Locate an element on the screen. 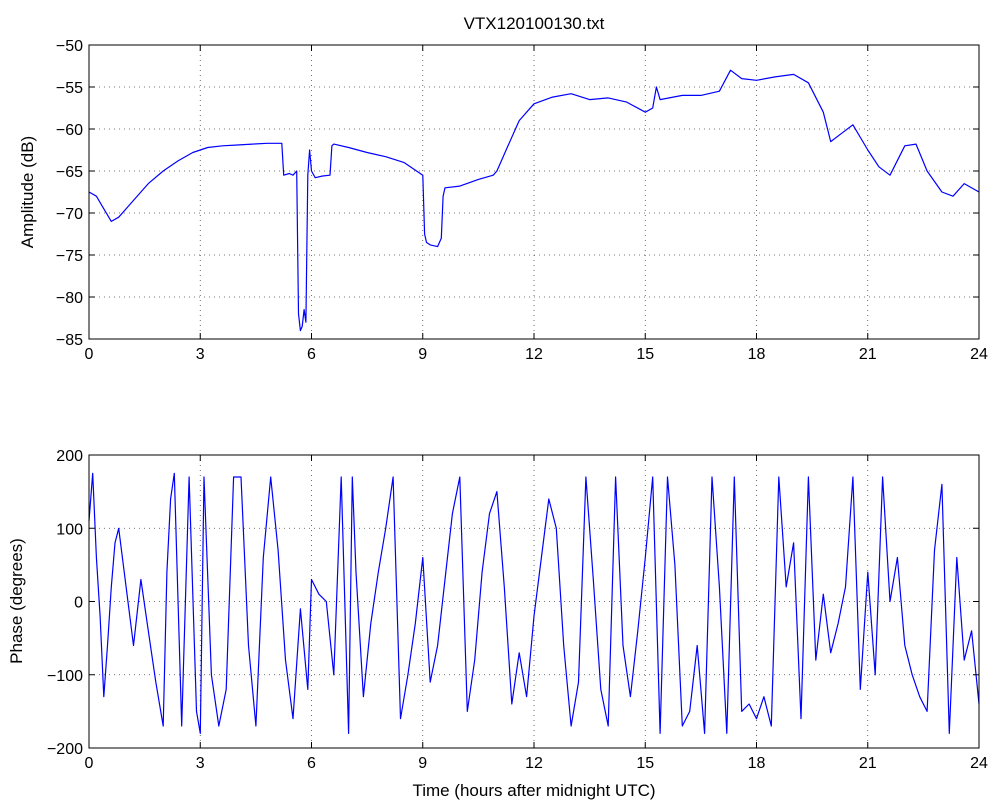 The image size is (998, 806). chart-title: VTX120100130.txt is located at coordinates (534, 23).